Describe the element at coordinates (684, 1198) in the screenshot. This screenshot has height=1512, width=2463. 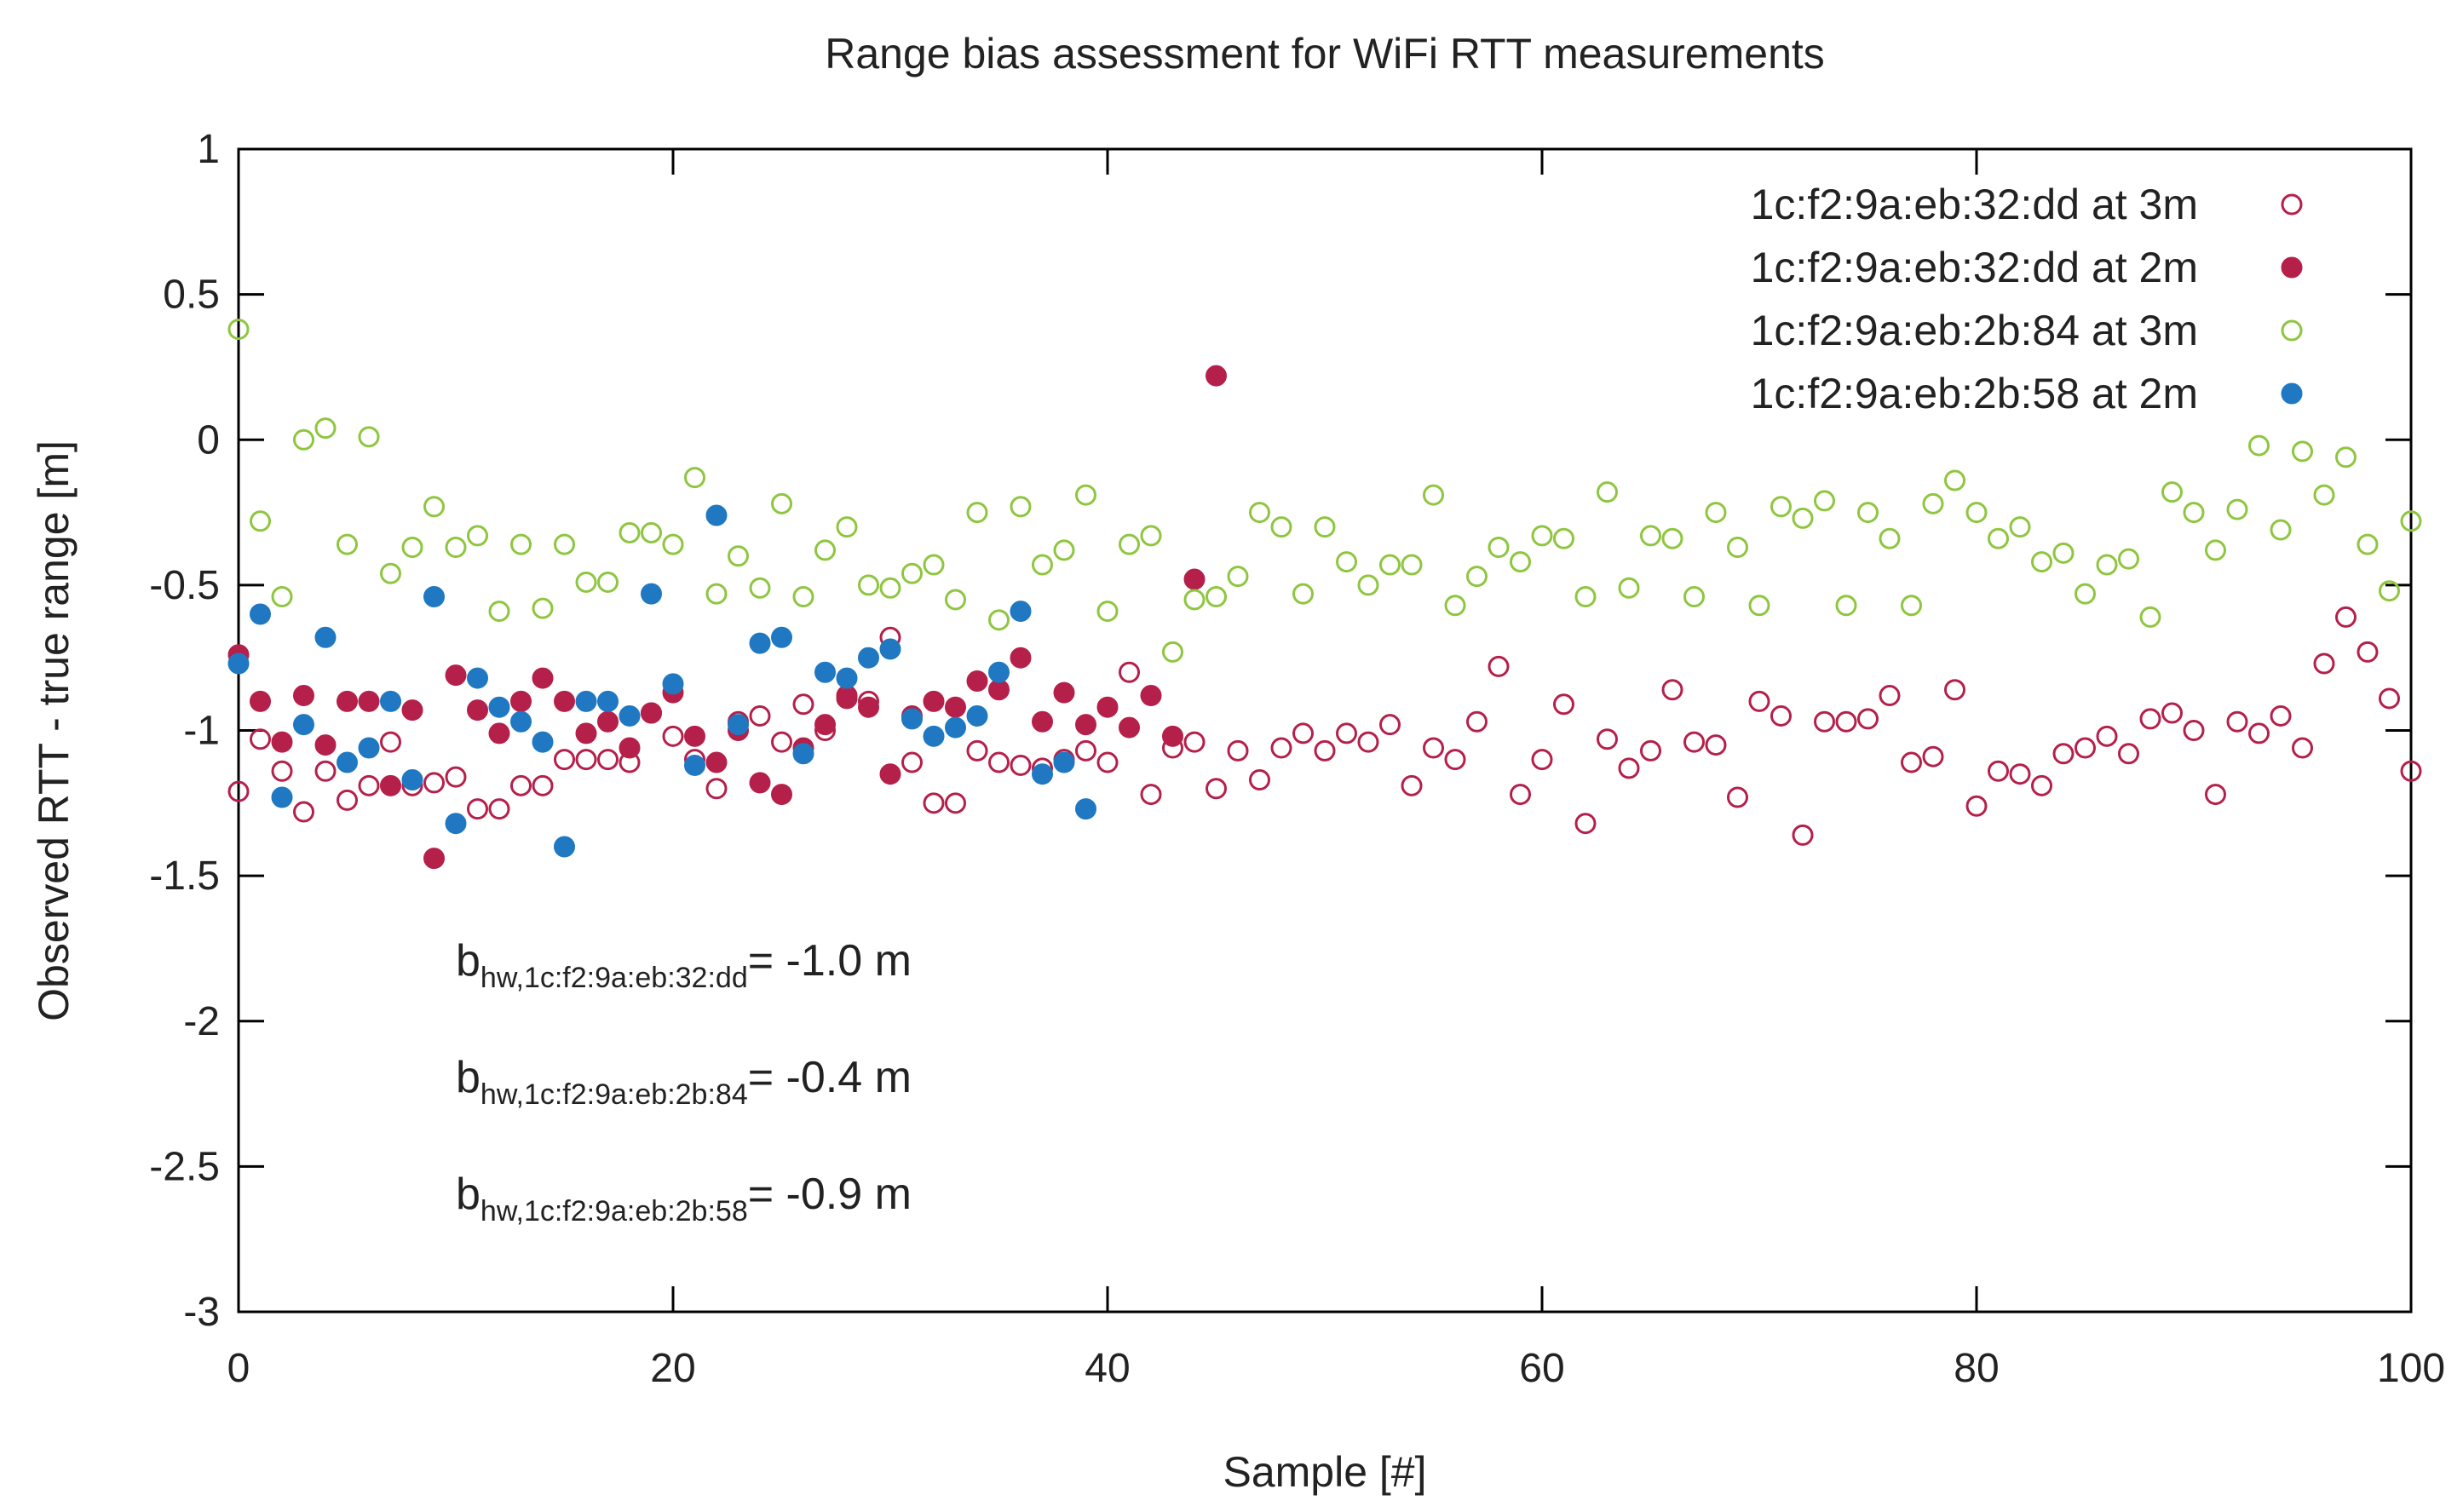
I see `bias-annotation: bhw,1c:f2:9a:eb:2b:58= -0.9 m` at that location.